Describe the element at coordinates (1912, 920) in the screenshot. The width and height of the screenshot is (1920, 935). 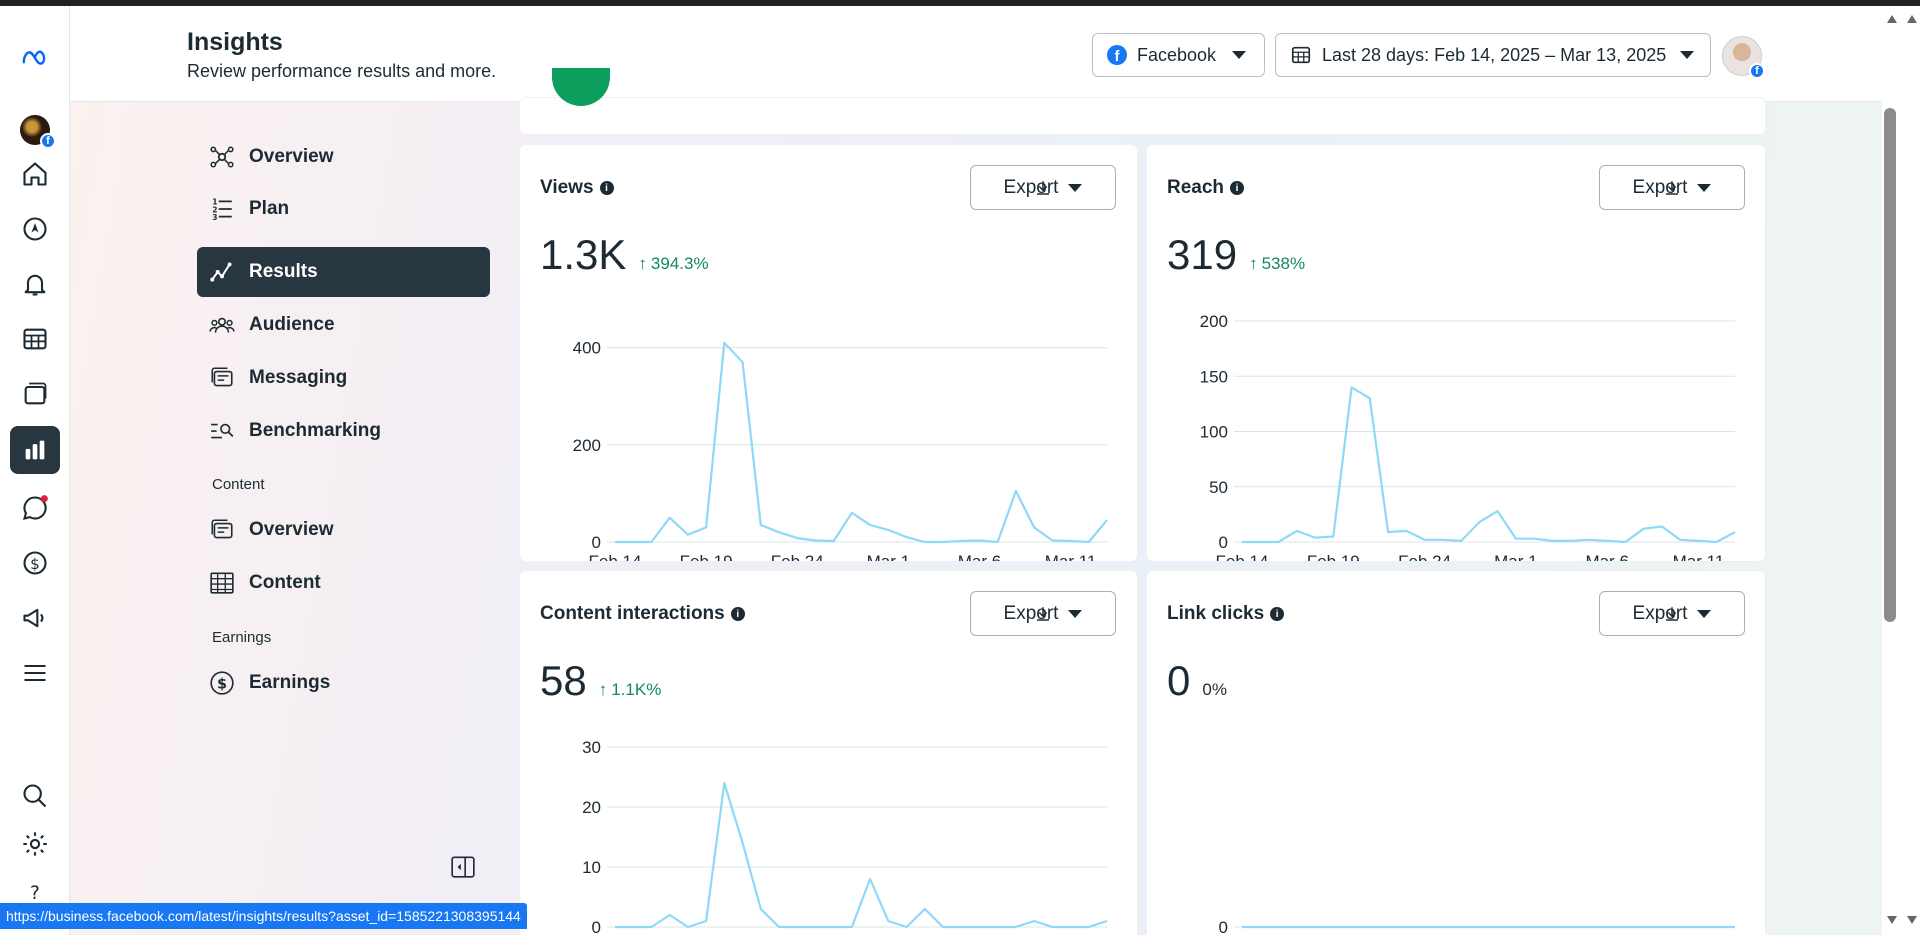
I see `scroll-down-icon-outer` at that location.